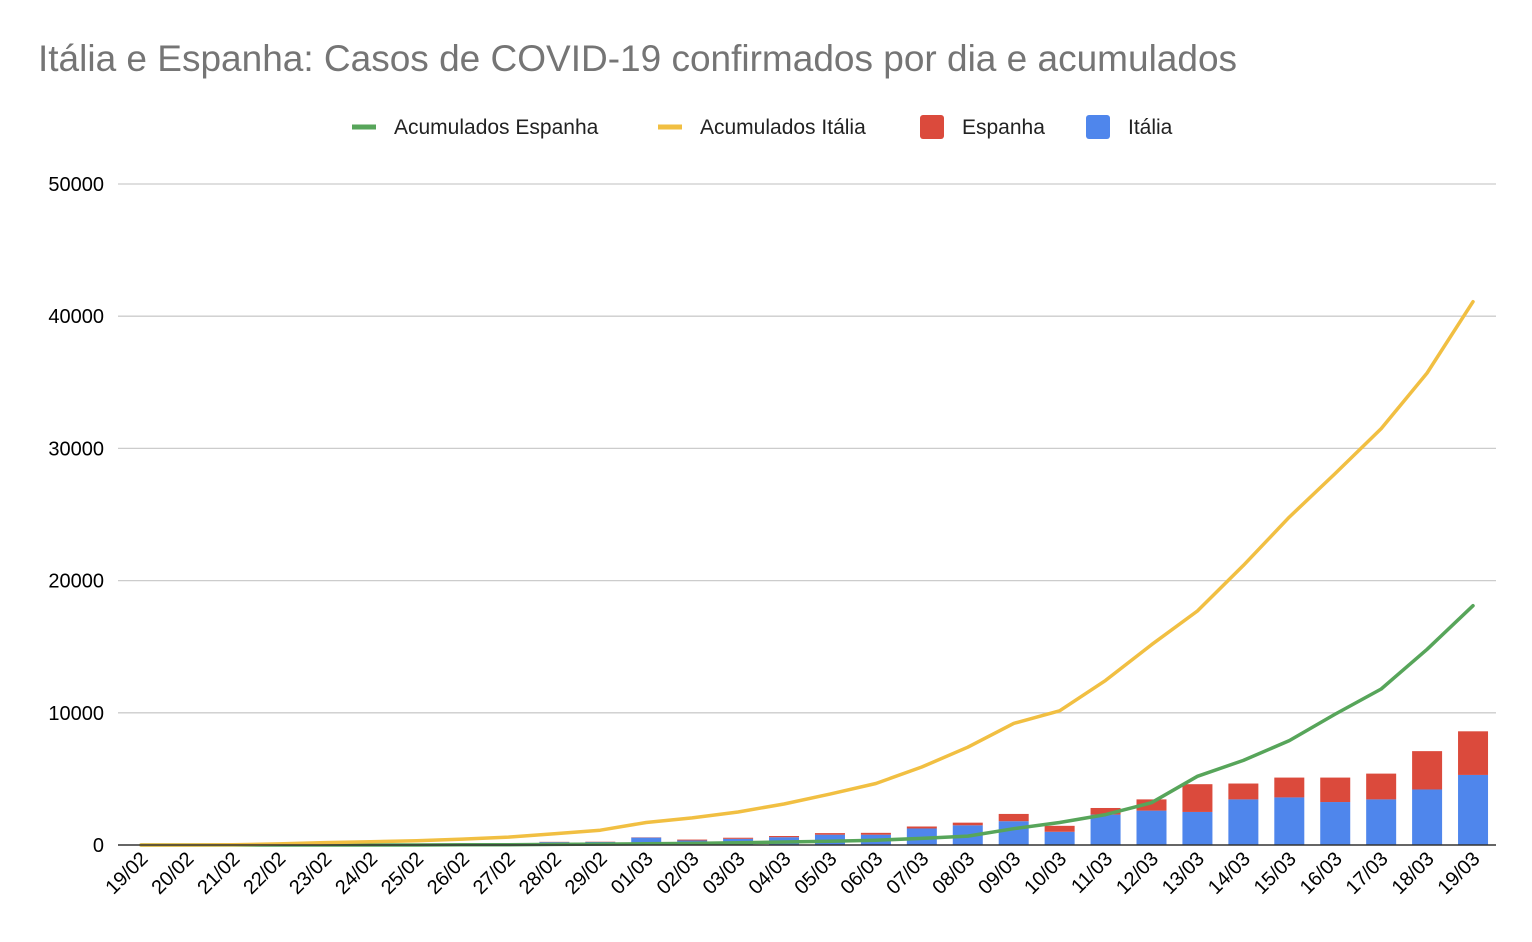  Describe the element at coordinates (402, 873) in the screenshot. I see `x-tick-label: 25/02` at that location.